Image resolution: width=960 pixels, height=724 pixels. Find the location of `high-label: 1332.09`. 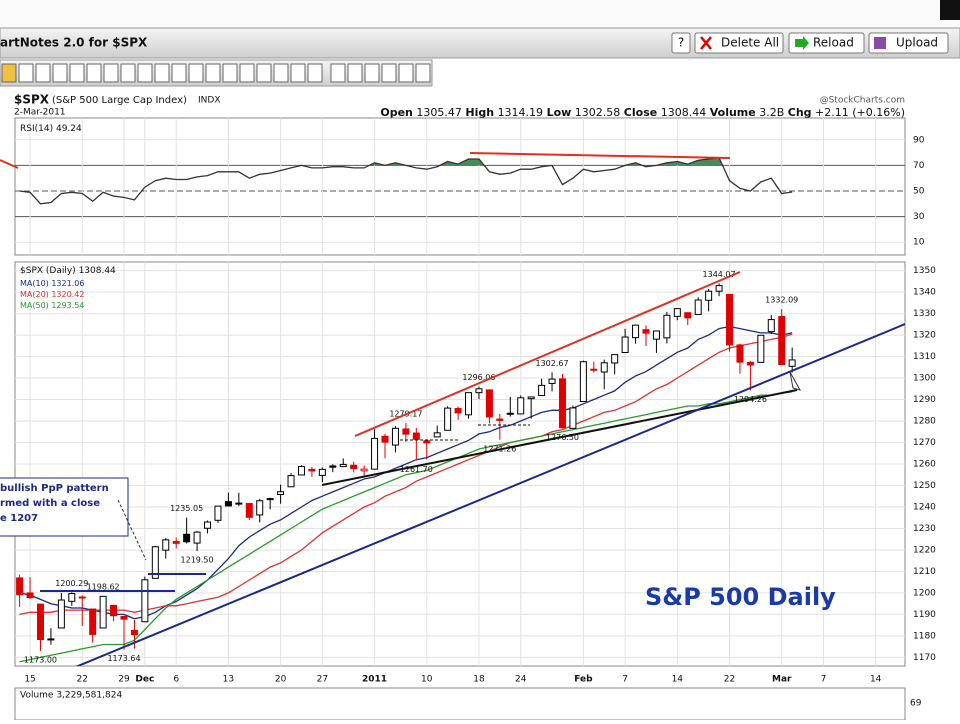

high-label: 1332.09 is located at coordinates (781, 300).